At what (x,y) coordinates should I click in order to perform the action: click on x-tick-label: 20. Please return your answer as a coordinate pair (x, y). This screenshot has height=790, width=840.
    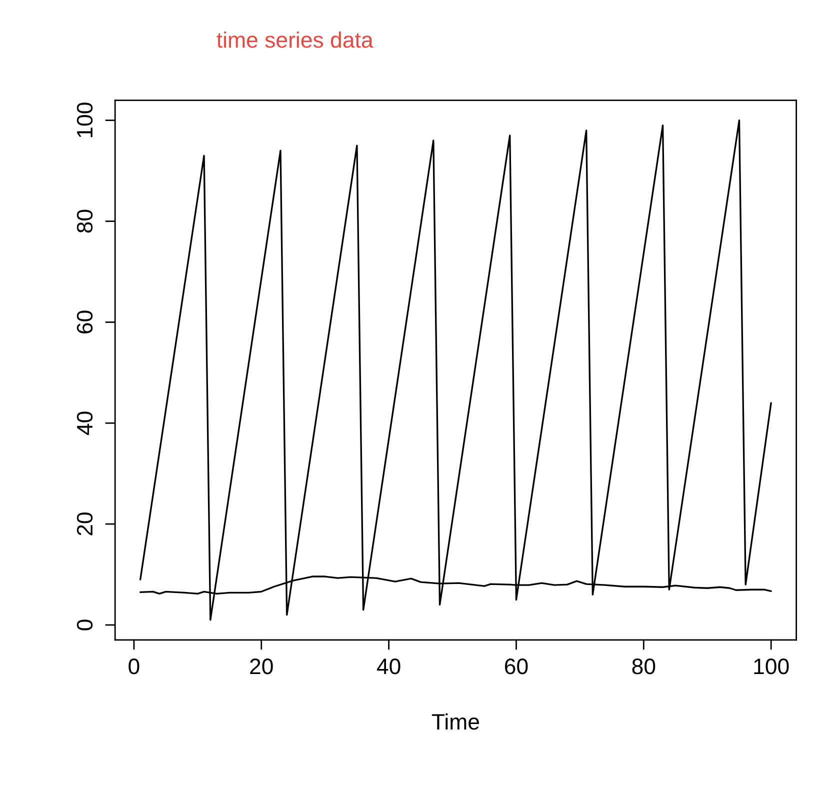
    Looking at the image, I should click on (261, 666).